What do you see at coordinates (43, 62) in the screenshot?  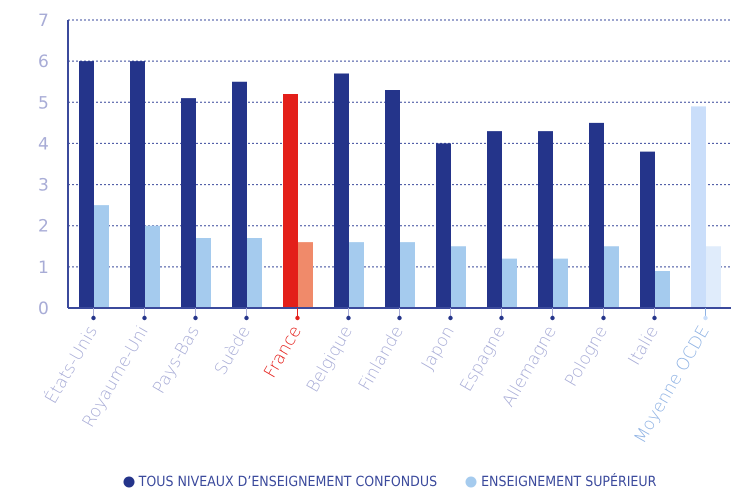 I see `y-tick-label: 6` at bounding box center [43, 62].